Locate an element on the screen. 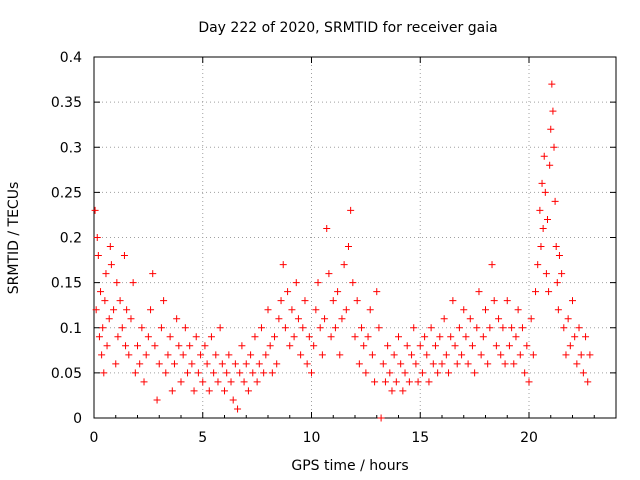  y-tick-label: 0.2 is located at coordinates (71, 239).